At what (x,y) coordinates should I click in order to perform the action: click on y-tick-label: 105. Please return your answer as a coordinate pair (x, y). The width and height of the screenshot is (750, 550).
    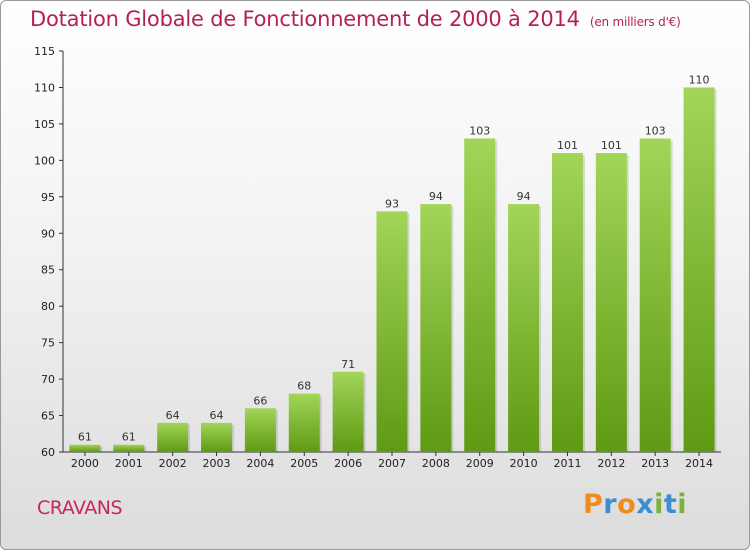
    Looking at the image, I should click on (44, 124).